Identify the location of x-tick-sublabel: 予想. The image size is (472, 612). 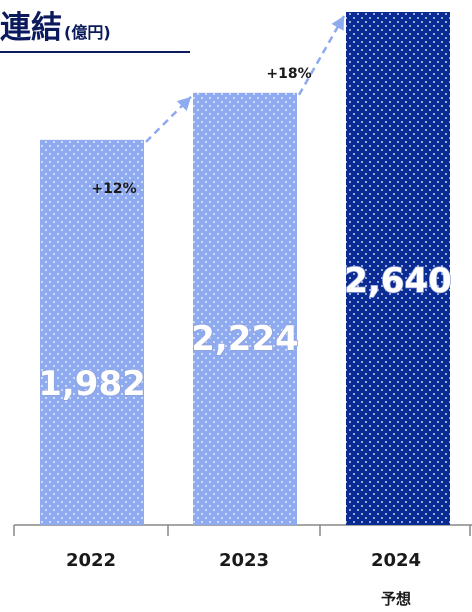
(396, 599).